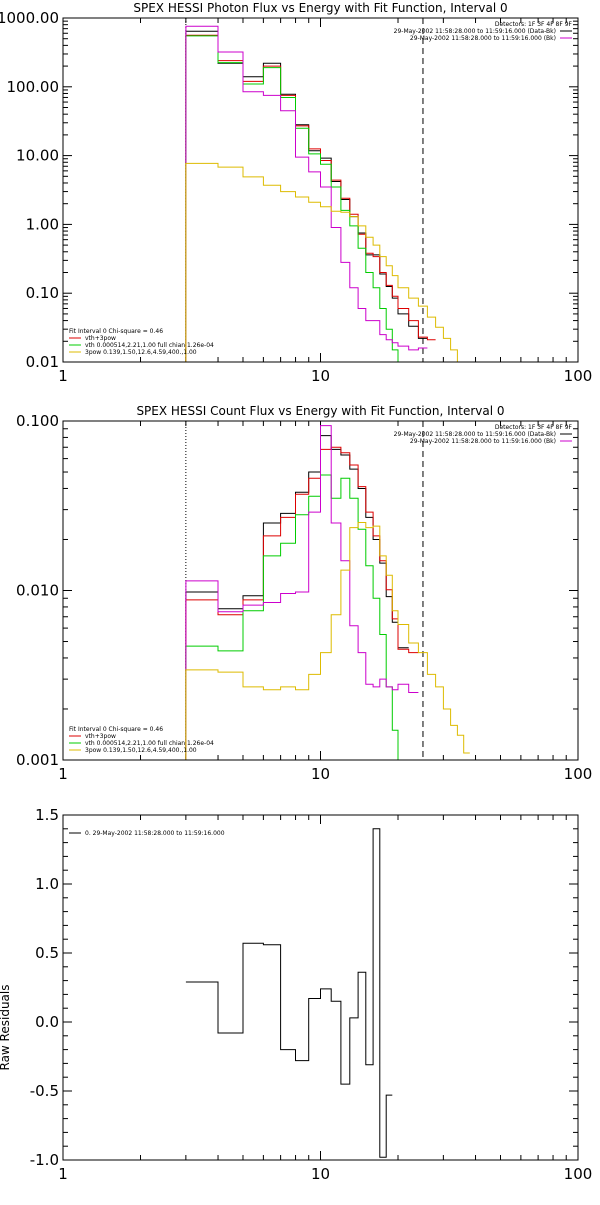 The image size is (600, 1205). I want to click on y-tick-label: 10.00, so click(37, 156).